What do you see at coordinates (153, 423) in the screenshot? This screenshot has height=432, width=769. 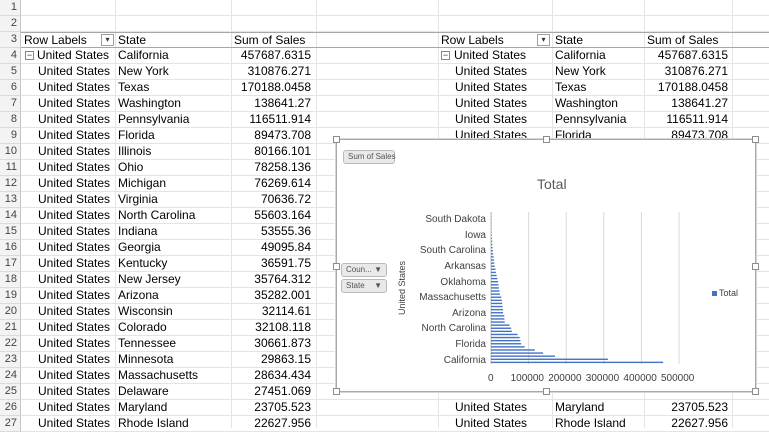 I see `pivot-row-state: Rhode Island` at bounding box center [153, 423].